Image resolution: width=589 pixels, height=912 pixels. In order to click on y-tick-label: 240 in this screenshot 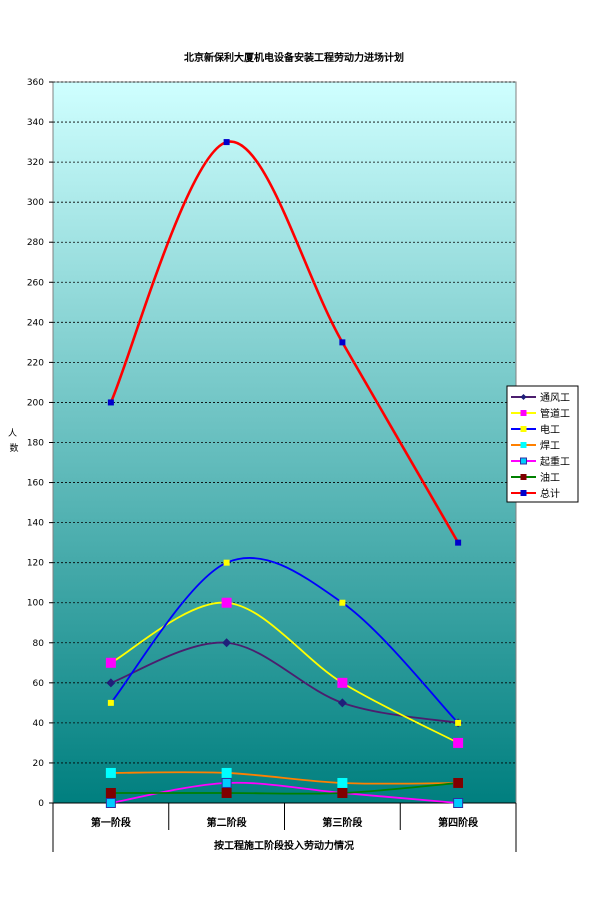, I will do `click(35, 323)`.